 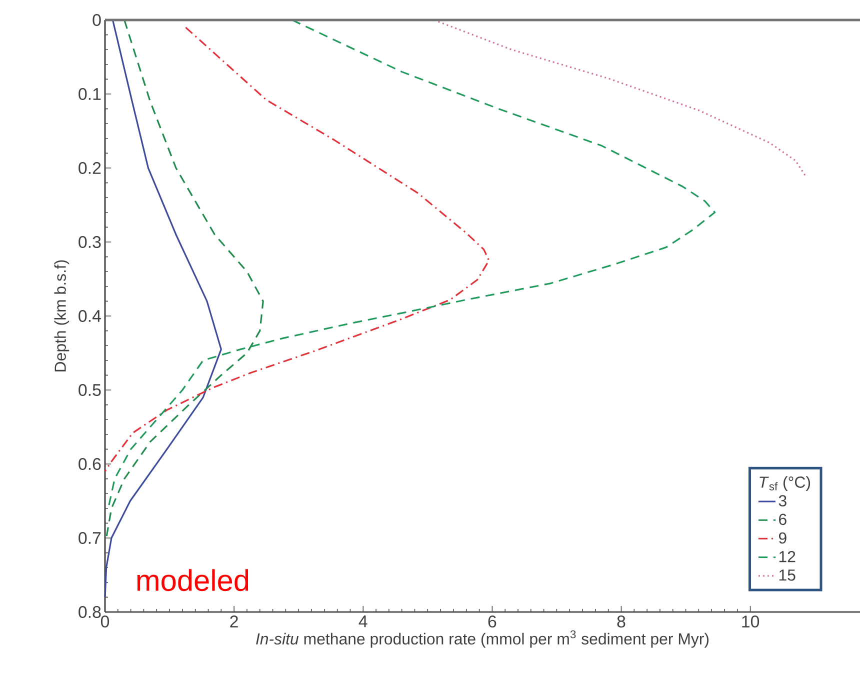 I want to click on x-tick-label: 0, so click(x=105, y=622).